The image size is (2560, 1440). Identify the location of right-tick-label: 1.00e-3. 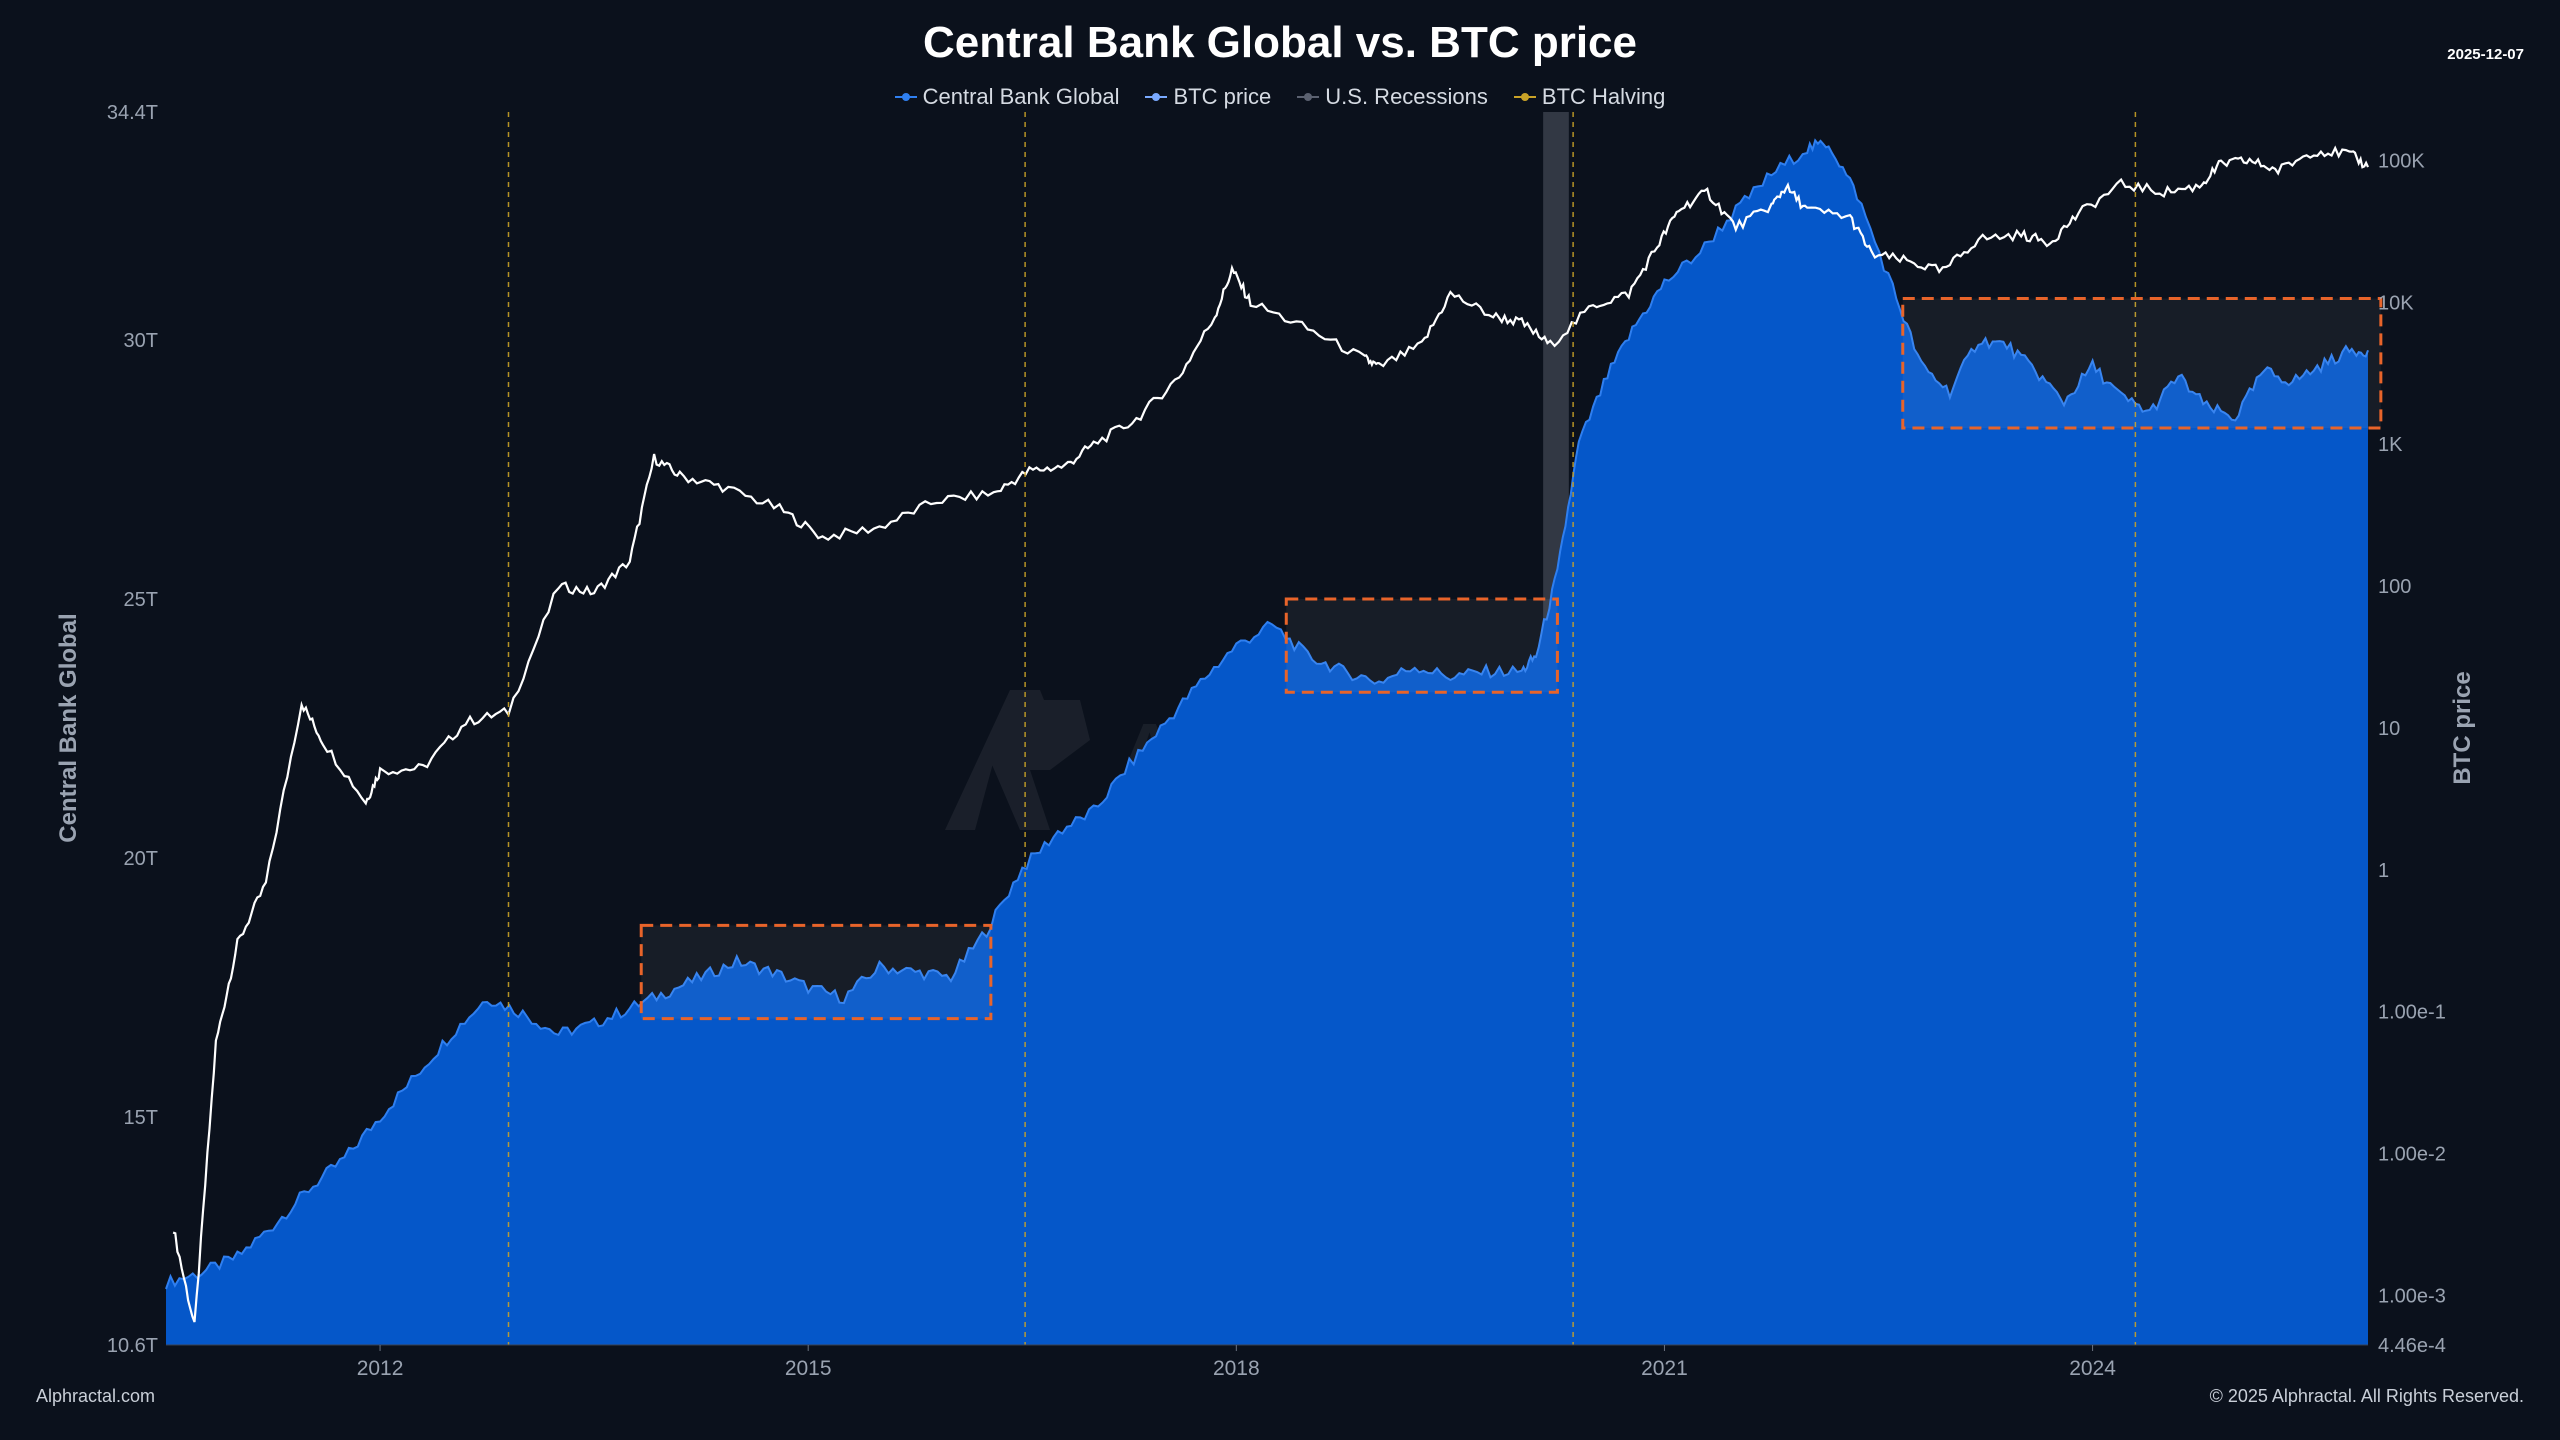
(2412, 1296).